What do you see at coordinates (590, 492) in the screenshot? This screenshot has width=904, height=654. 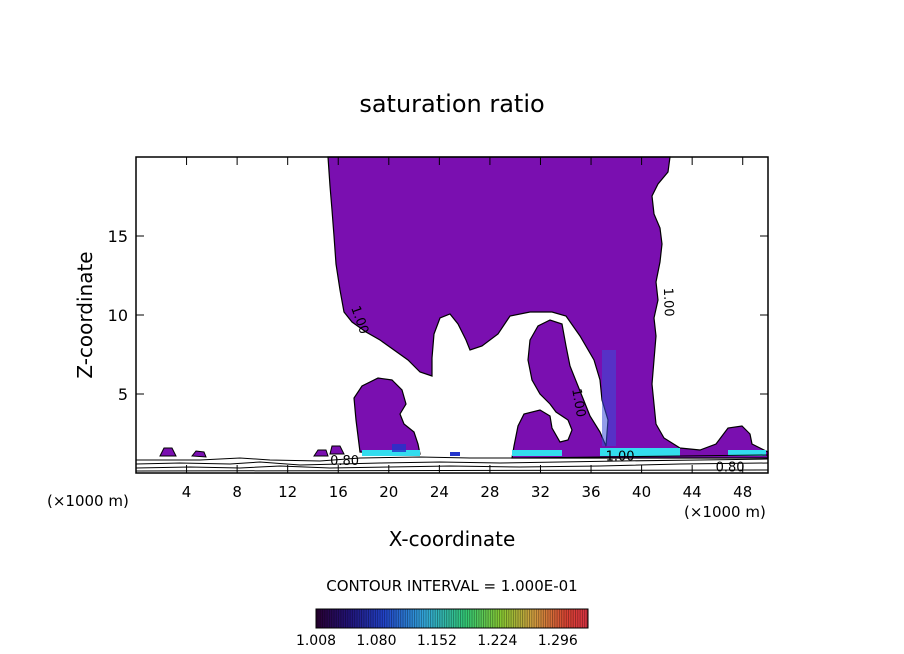 I see `x-tick-label: 36` at bounding box center [590, 492].